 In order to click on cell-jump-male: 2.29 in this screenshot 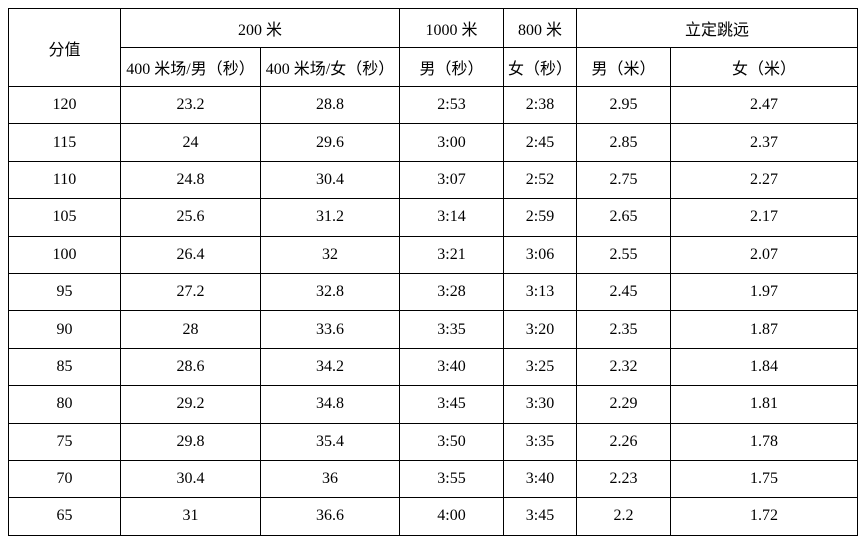, I will do `click(624, 404)`.